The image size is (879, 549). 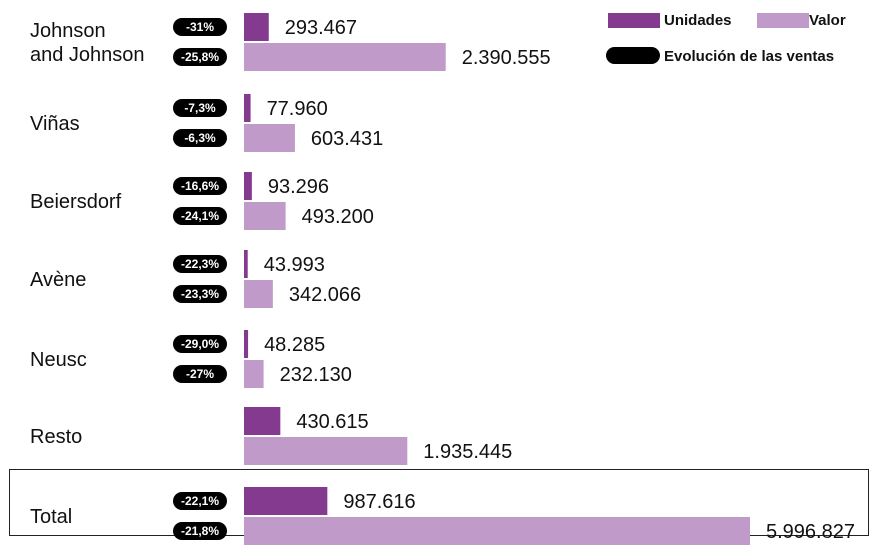 I want to click on legend-label-evolucion: Evolución de las ventas, so click(x=749, y=56).